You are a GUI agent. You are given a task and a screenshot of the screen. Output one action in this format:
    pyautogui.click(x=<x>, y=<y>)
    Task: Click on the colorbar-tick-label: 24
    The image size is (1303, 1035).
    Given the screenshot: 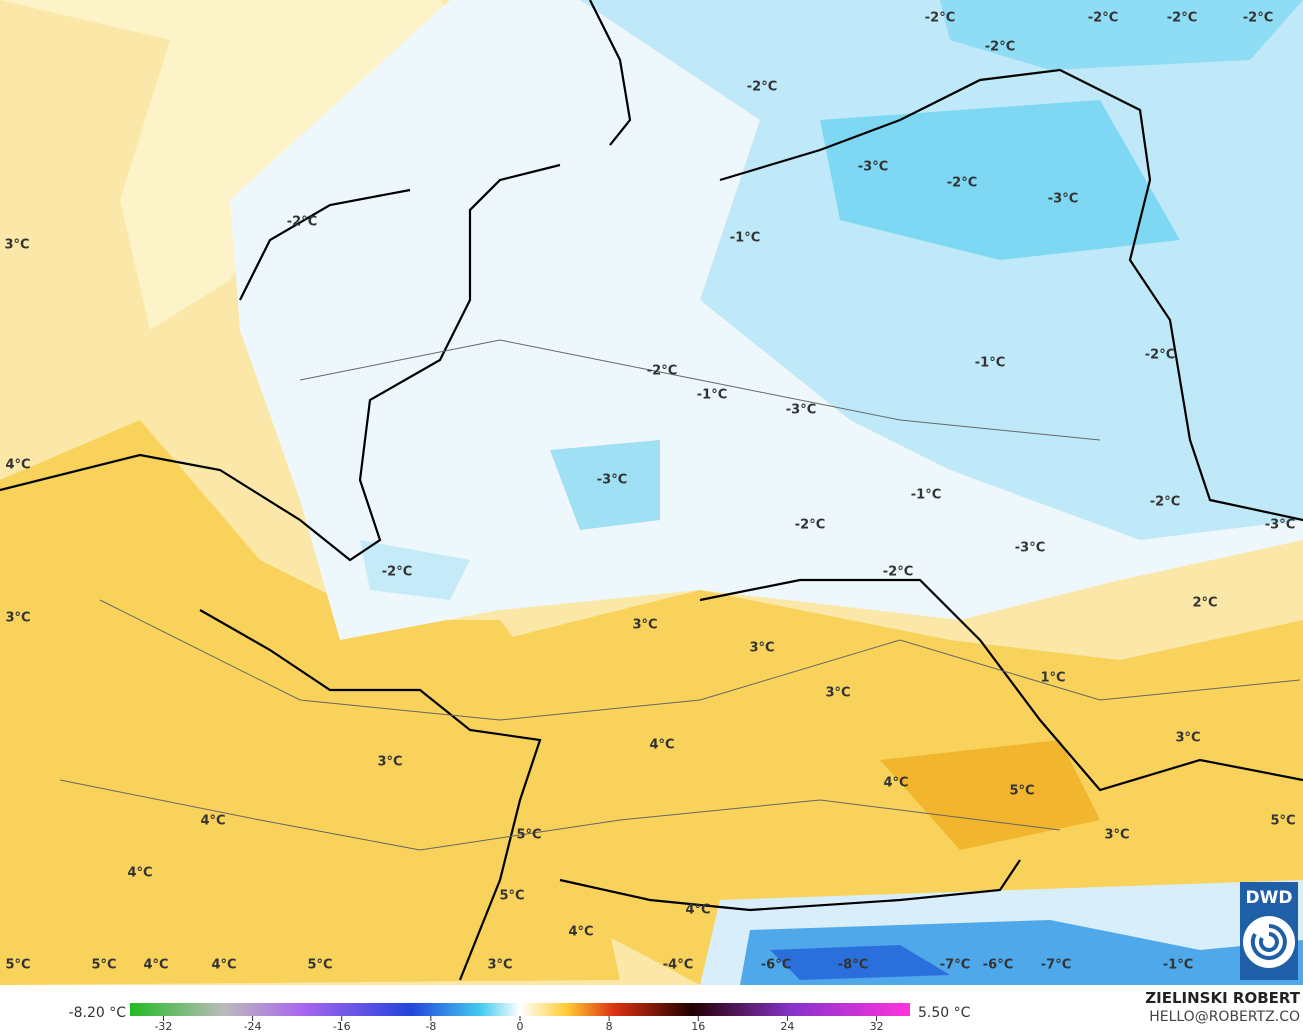 What is the action you would take?
    pyautogui.click(x=787, y=1026)
    